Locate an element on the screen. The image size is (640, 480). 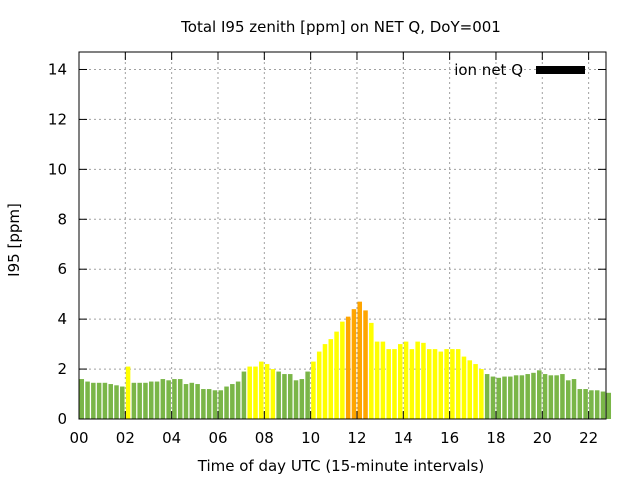
y-tick-label: 10 is located at coordinates (57, 169).